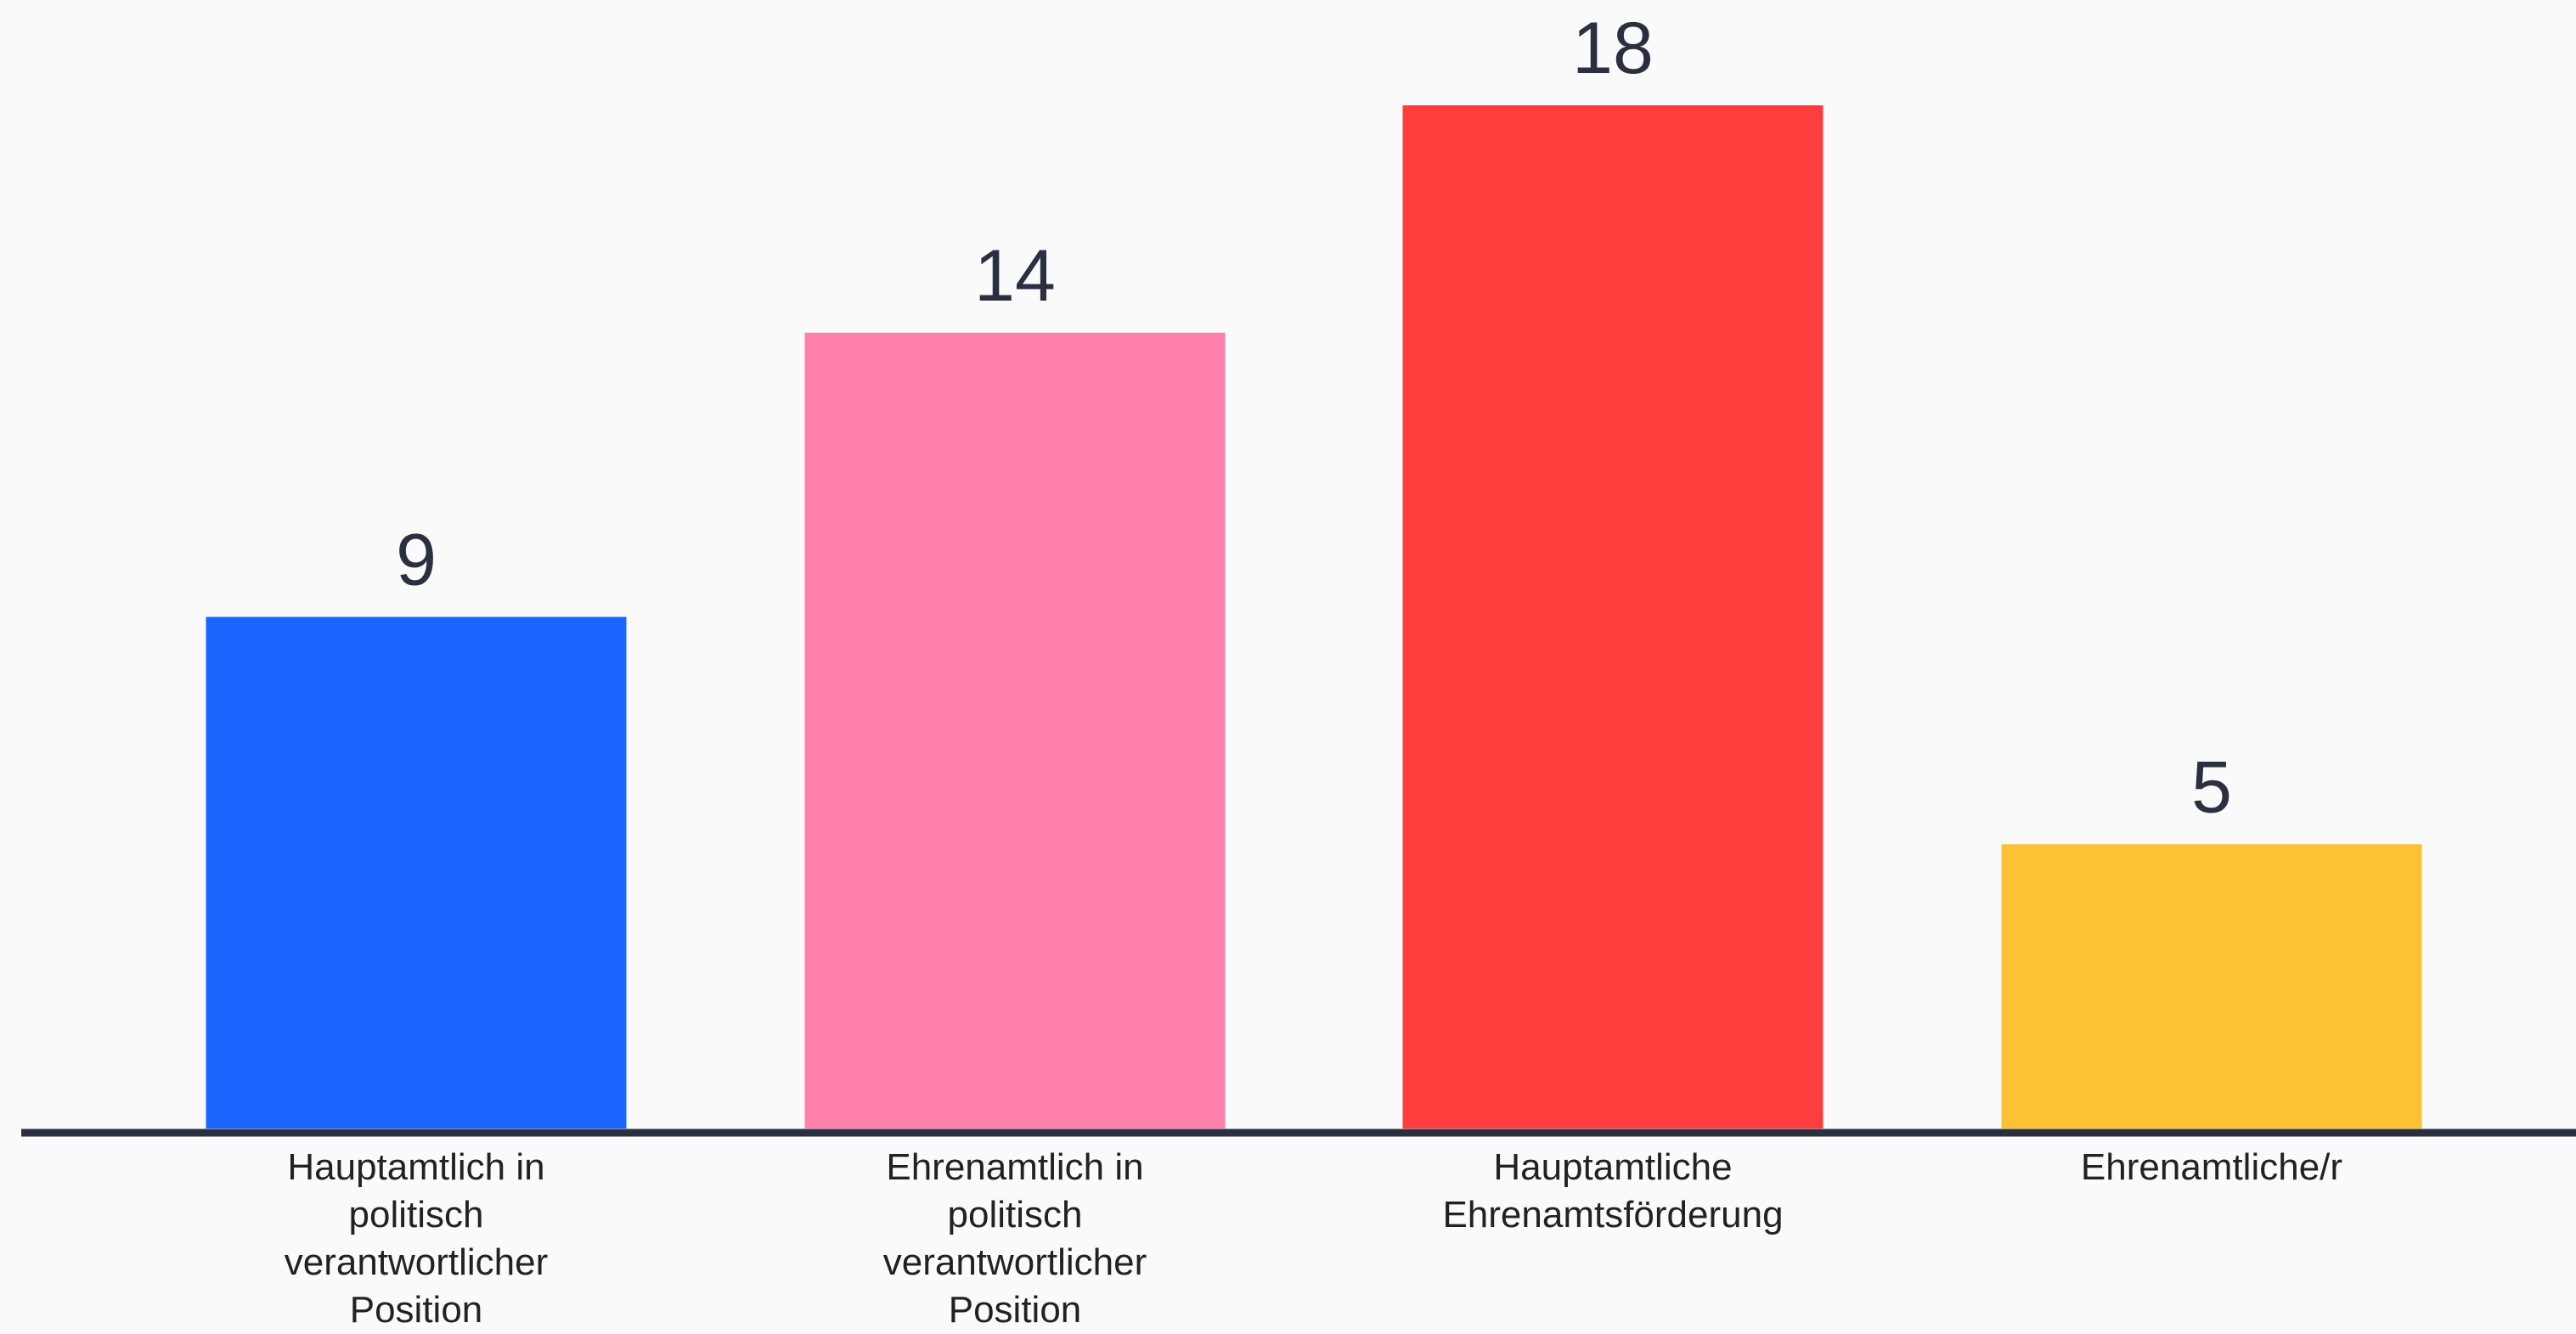  Describe the element at coordinates (1613, 48) in the screenshot. I see `bar-value-label: 18` at that location.